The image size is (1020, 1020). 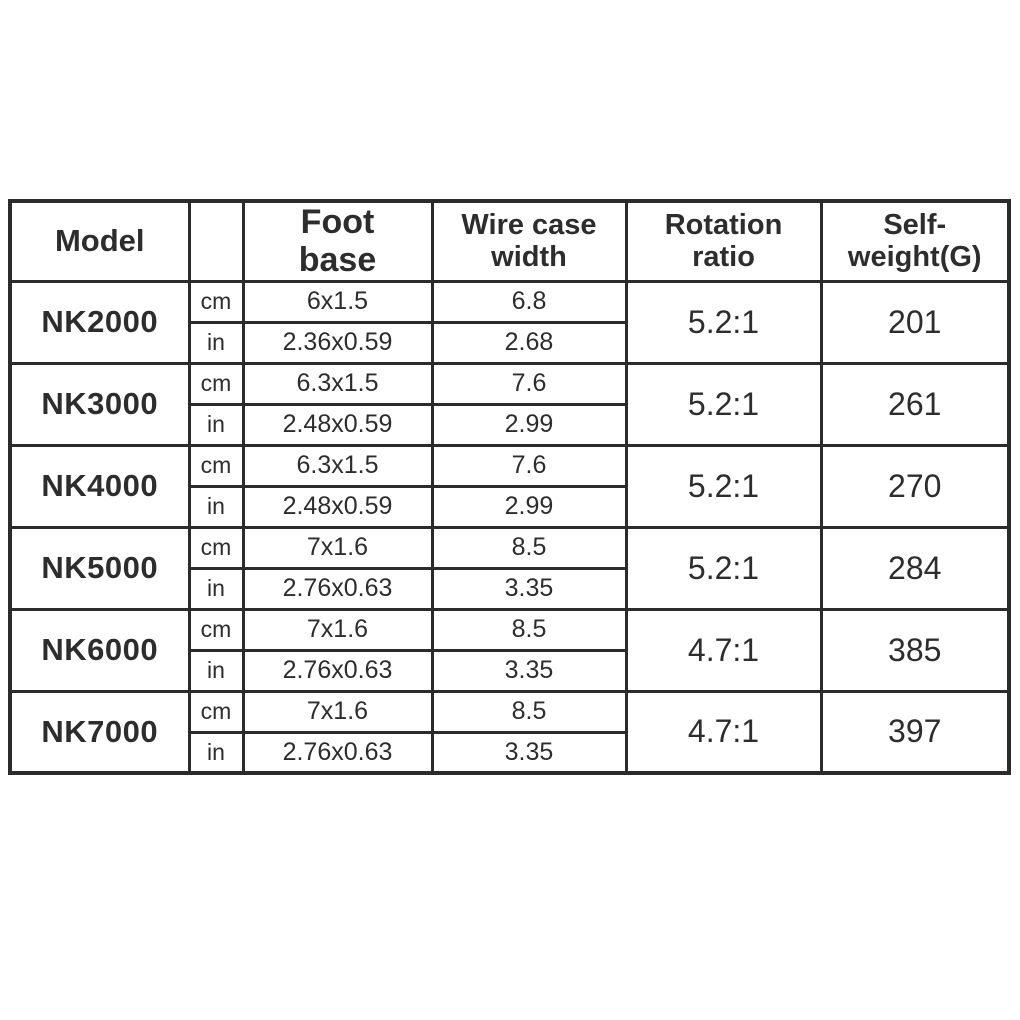 I want to click on table-row-nk2000-in: in 2.36x0.59 2.68, so click(x=509, y=342).